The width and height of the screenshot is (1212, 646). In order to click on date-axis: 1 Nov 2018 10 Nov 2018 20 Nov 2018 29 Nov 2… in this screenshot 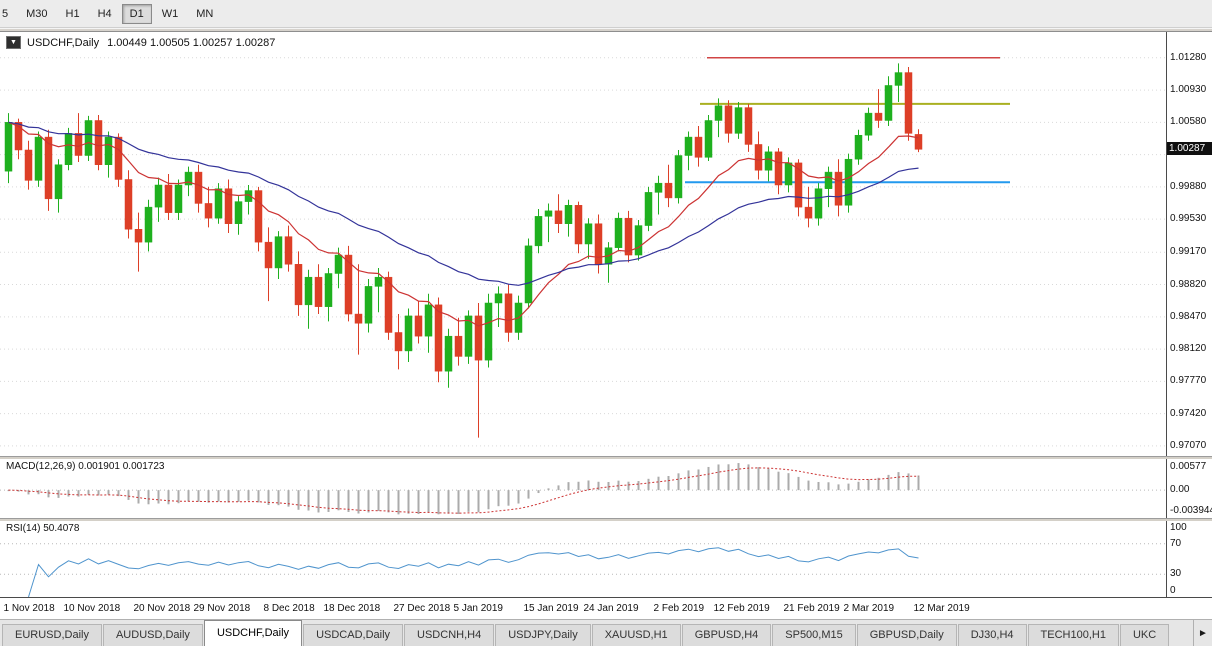, I will do `click(606, 608)`.